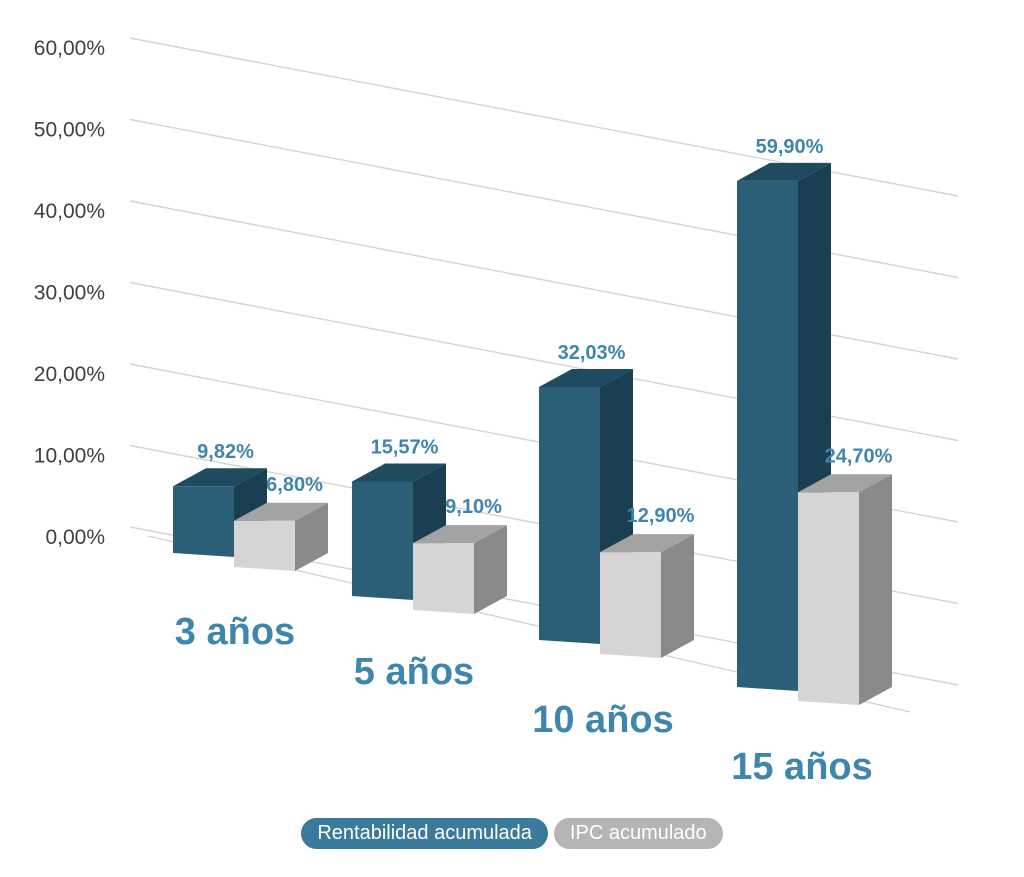  What do you see at coordinates (473, 507) in the screenshot?
I see `data-label-ipc: 9,10%` at bounding box center [473, 507].